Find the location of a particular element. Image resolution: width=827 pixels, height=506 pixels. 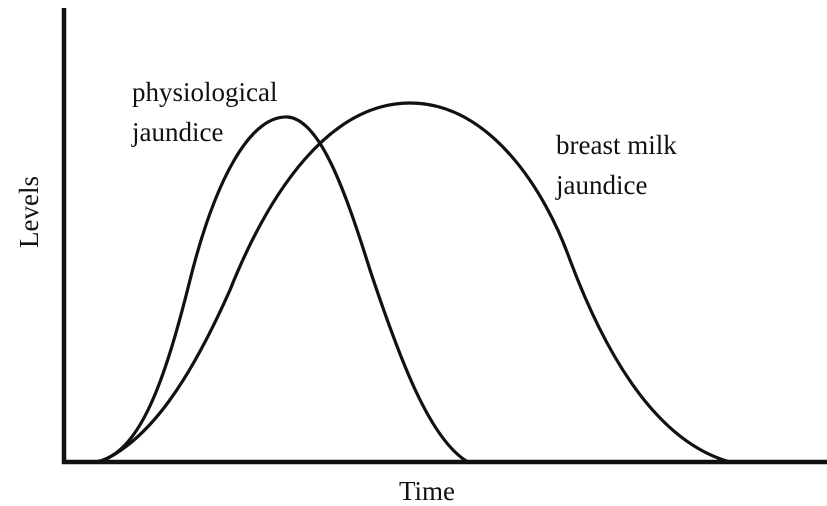

curve-label: breast milk is located at coordinates (616, 145).